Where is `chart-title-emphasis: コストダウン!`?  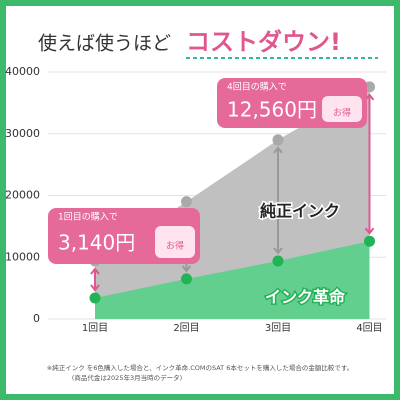 chart-title-emphasis: コストダウン! is located at coordinates (263, 42).